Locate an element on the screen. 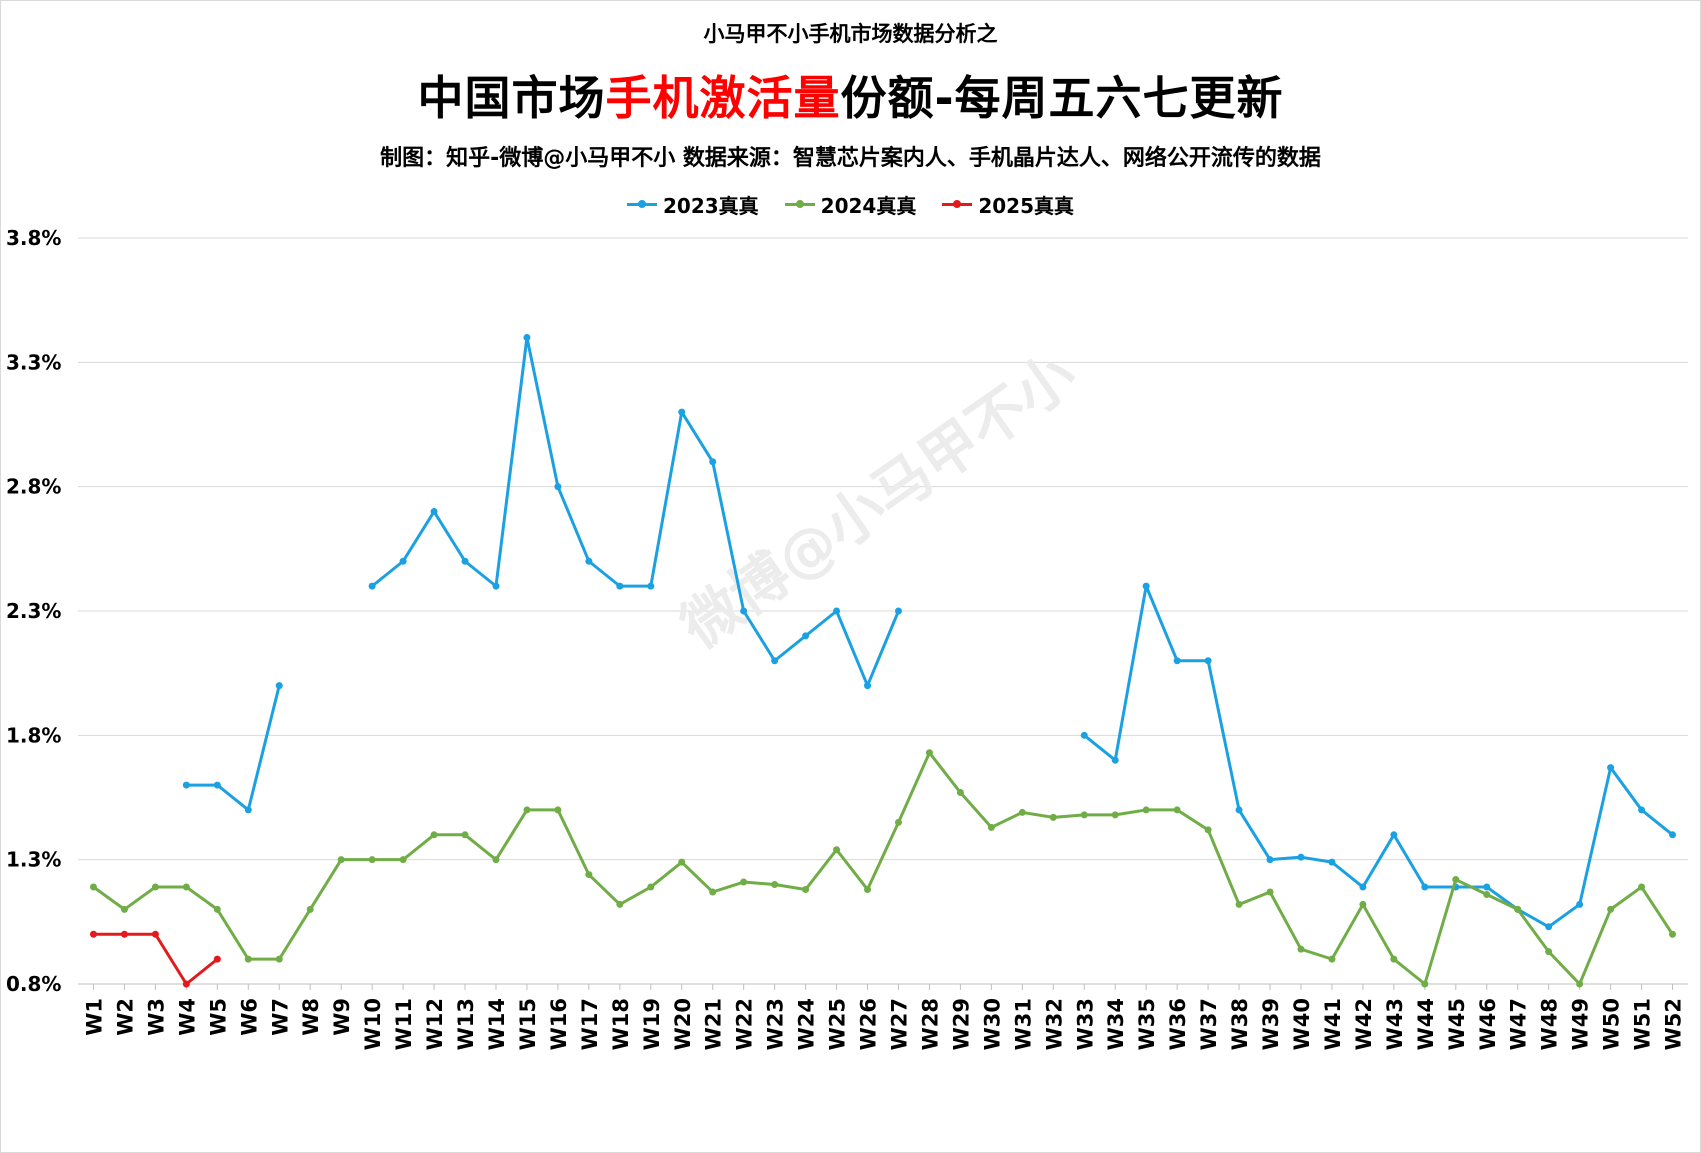 The height and width of the screenshot is (1153, 1701). legend-label-2023: 2023真真 is located at coordinates (710, 206).